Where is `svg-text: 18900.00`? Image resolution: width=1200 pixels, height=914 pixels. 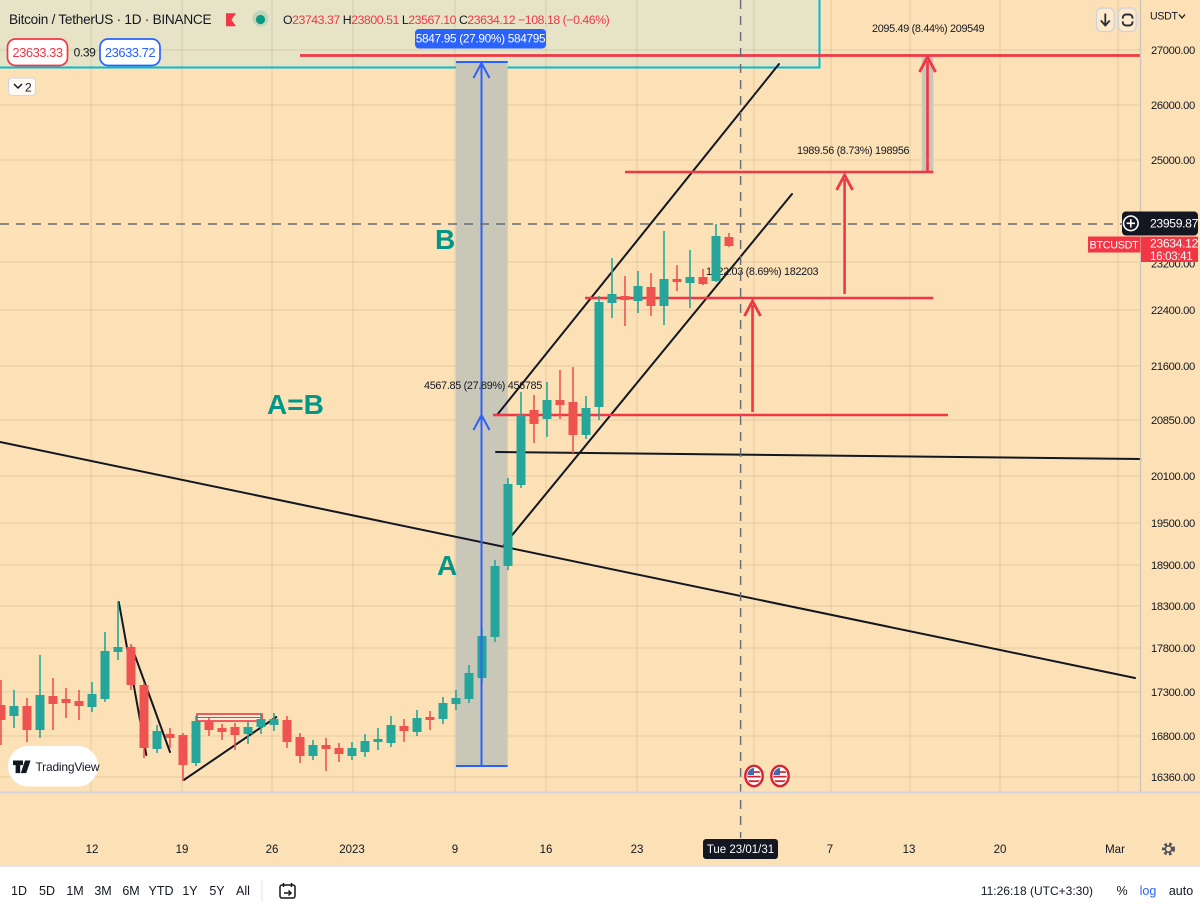
svg-text: 18900.00 is located at coordinates (1173, 566).